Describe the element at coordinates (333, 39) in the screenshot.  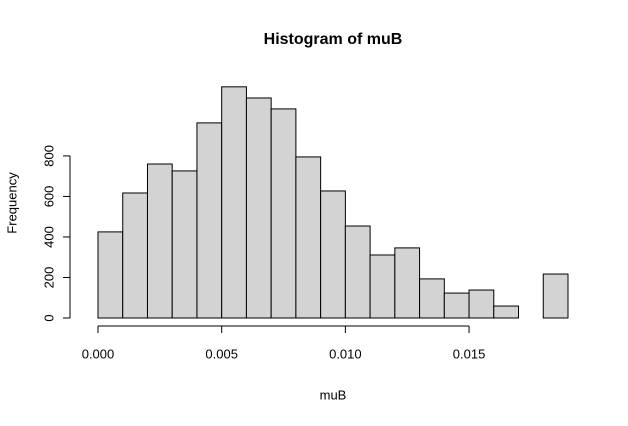
I see `chart-title: Histogram of muB` at that location.